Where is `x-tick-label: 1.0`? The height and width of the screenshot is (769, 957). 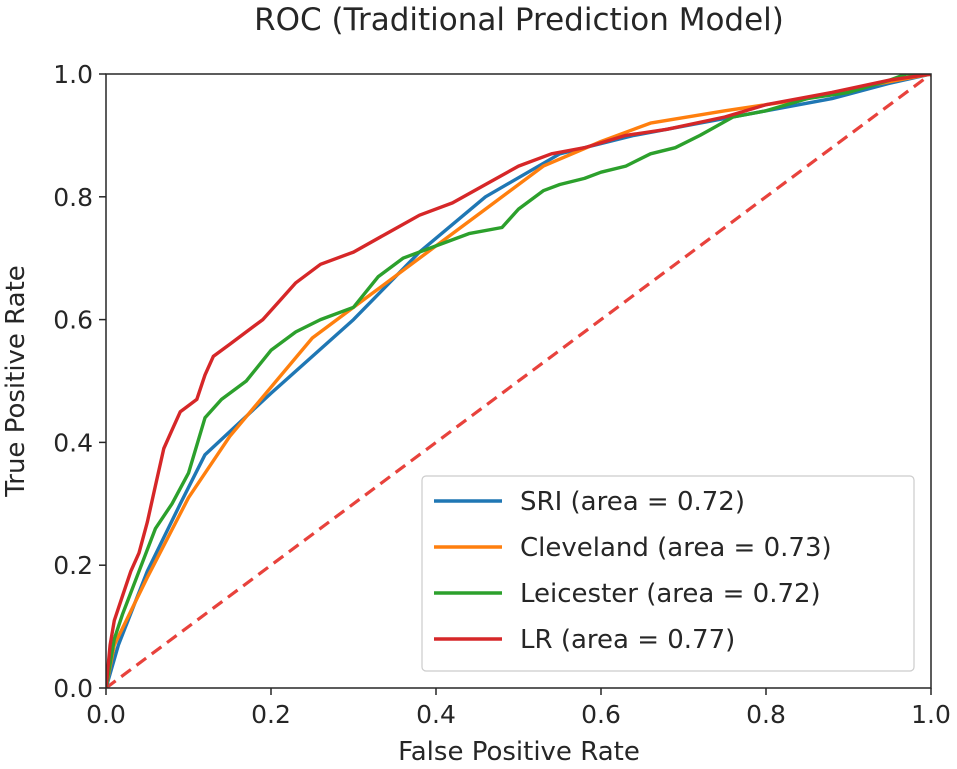 x-tick-label: 1.0 is located at coordinates (931, 714).